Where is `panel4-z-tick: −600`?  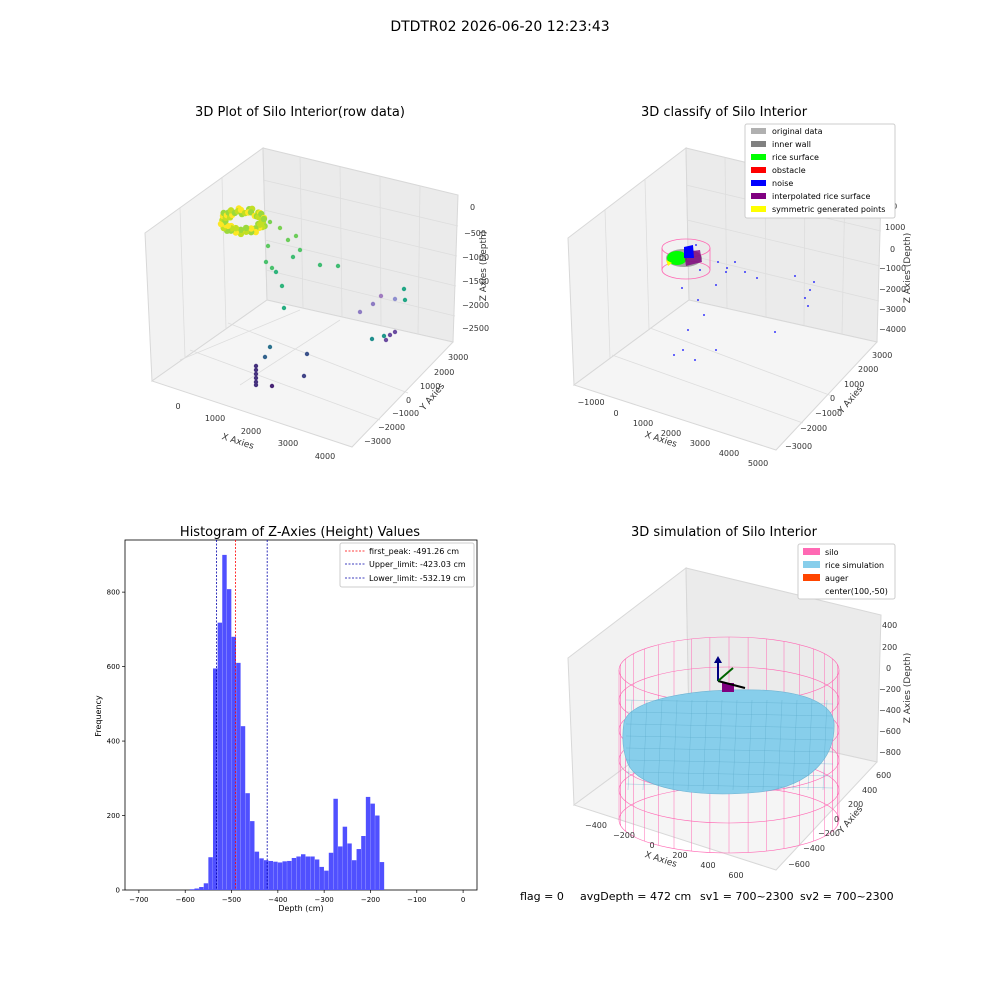
panel4-z-tick: −600 is located at coordinates (890, 731).